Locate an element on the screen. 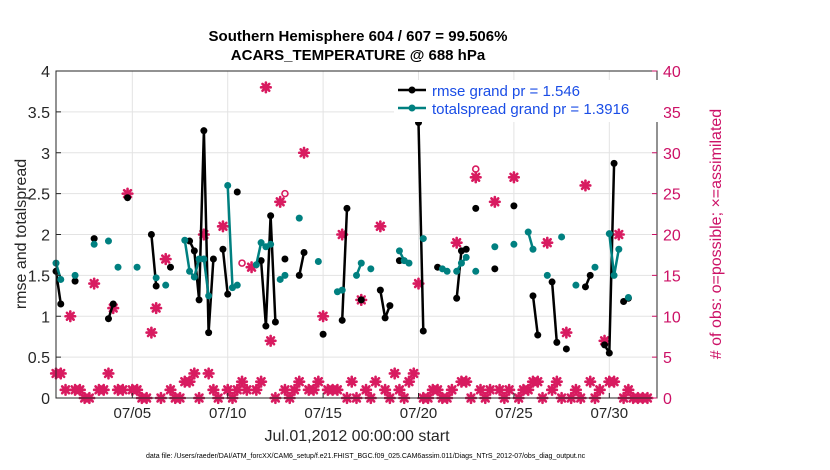  legend-rmse-marker is located at coordinates (412, 90).